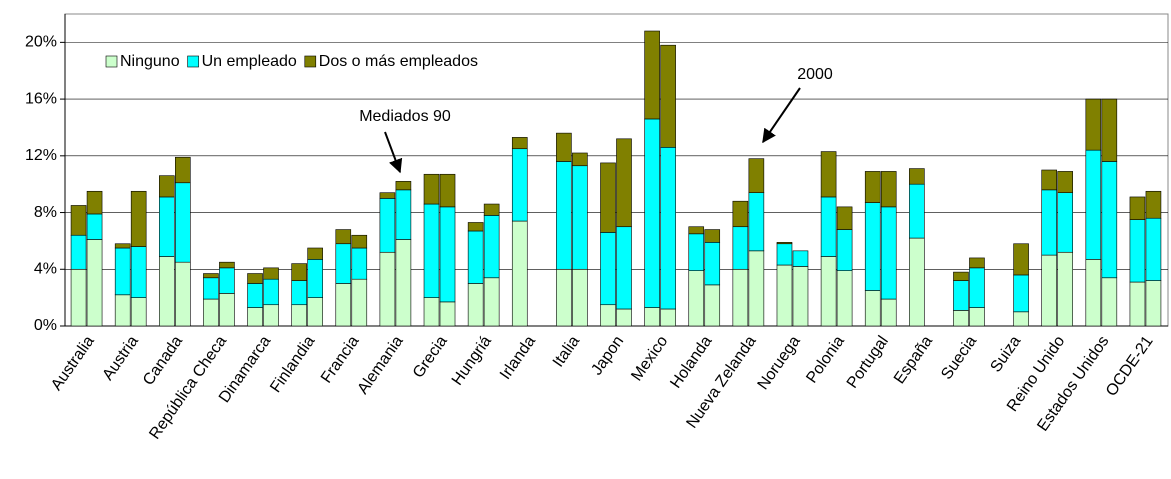 The height and width of the screenshot is (479, 1171). Describe the element at coordinates (691, 362) in the screenshot. I see `x-tick-label: Holanda` at that location.